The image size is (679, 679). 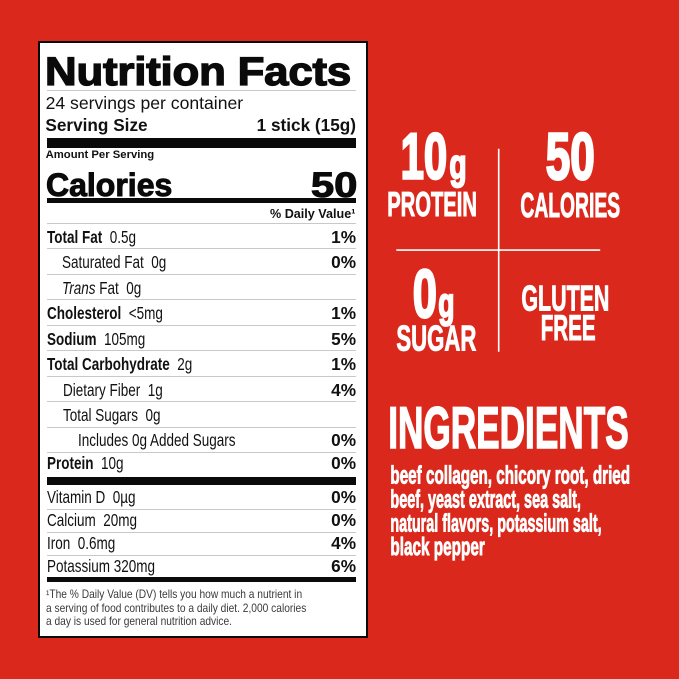 I want to click on svg-text:natural flavors, potassium sal: natural flavors, potassium salt,, so click(x=495, y=523).